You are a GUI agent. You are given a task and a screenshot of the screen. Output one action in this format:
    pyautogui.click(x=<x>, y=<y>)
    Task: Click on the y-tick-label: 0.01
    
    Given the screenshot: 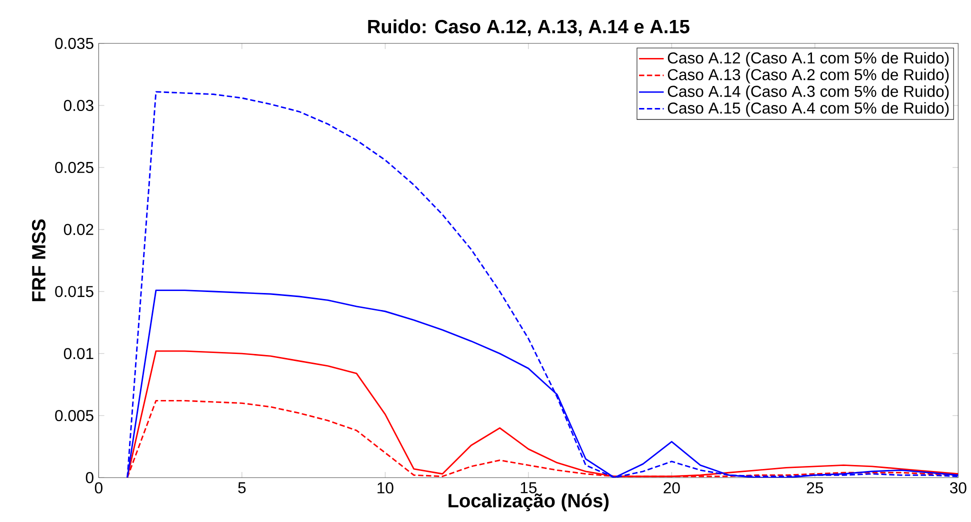 What is the action you would take?
    pyautogui.click(x=79, y=354)
    